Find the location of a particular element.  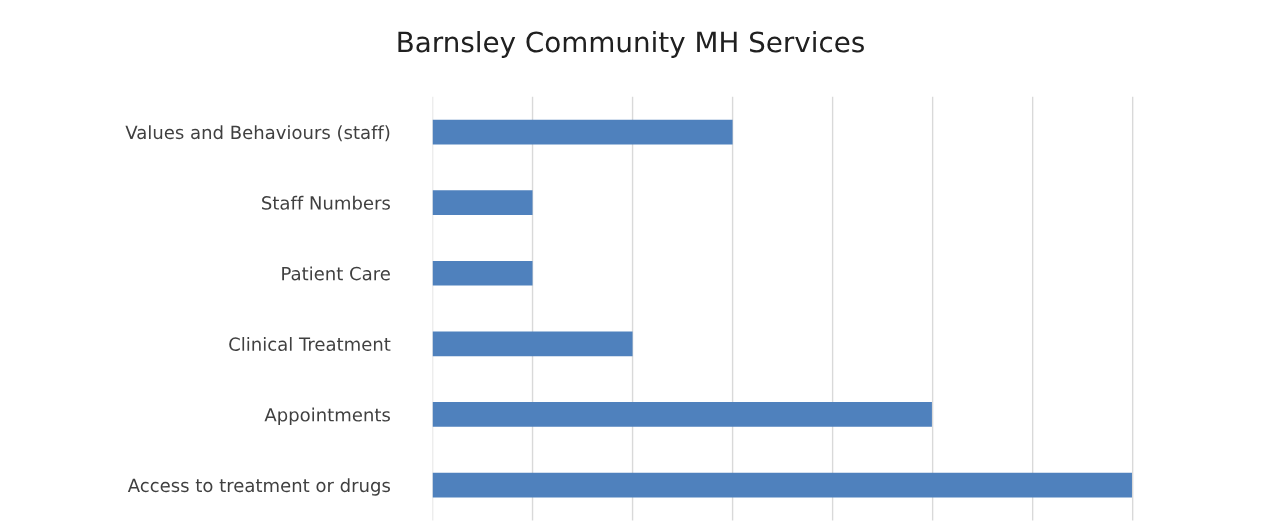

y-tick-label: Patient Care is located at coordinates (336, 273).